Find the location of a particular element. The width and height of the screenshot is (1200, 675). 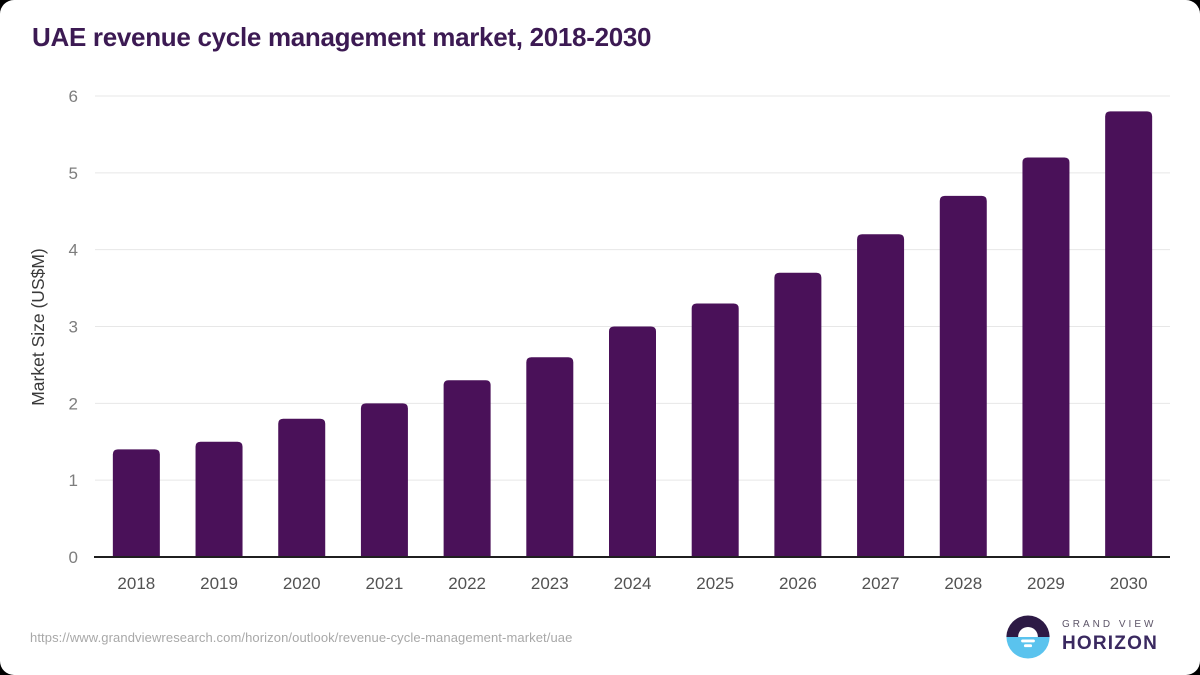

x-axis-label: 2027 is located at coordinates (881, 583).